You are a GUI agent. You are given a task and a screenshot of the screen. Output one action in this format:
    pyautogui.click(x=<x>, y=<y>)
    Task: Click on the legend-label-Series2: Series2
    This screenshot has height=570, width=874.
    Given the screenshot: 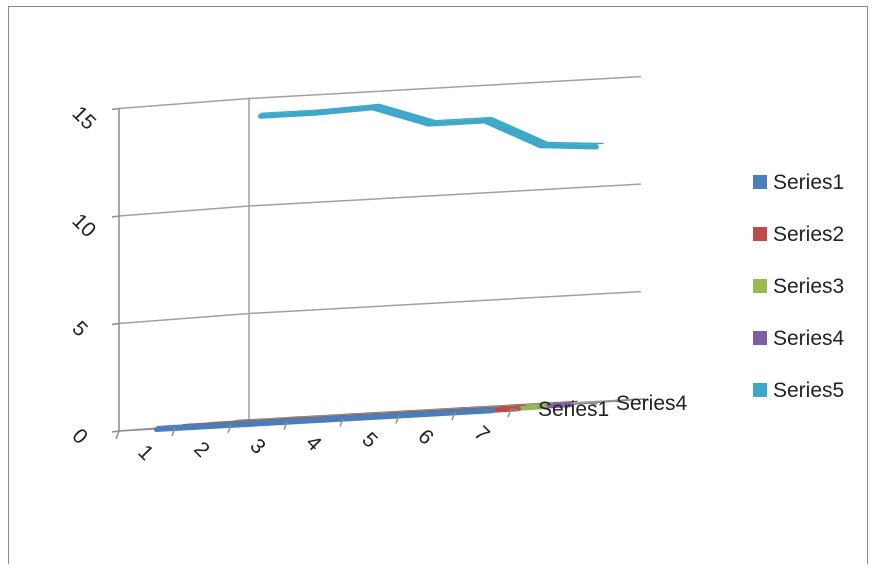 What is the action you would take?
    pyautogui.click(x=808, y=234)
    